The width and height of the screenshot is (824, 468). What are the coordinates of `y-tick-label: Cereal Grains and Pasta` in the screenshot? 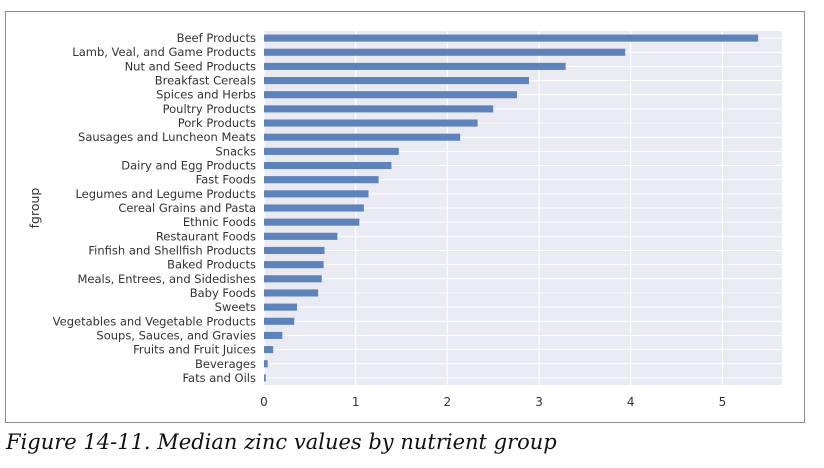 It's located at (187, 208).